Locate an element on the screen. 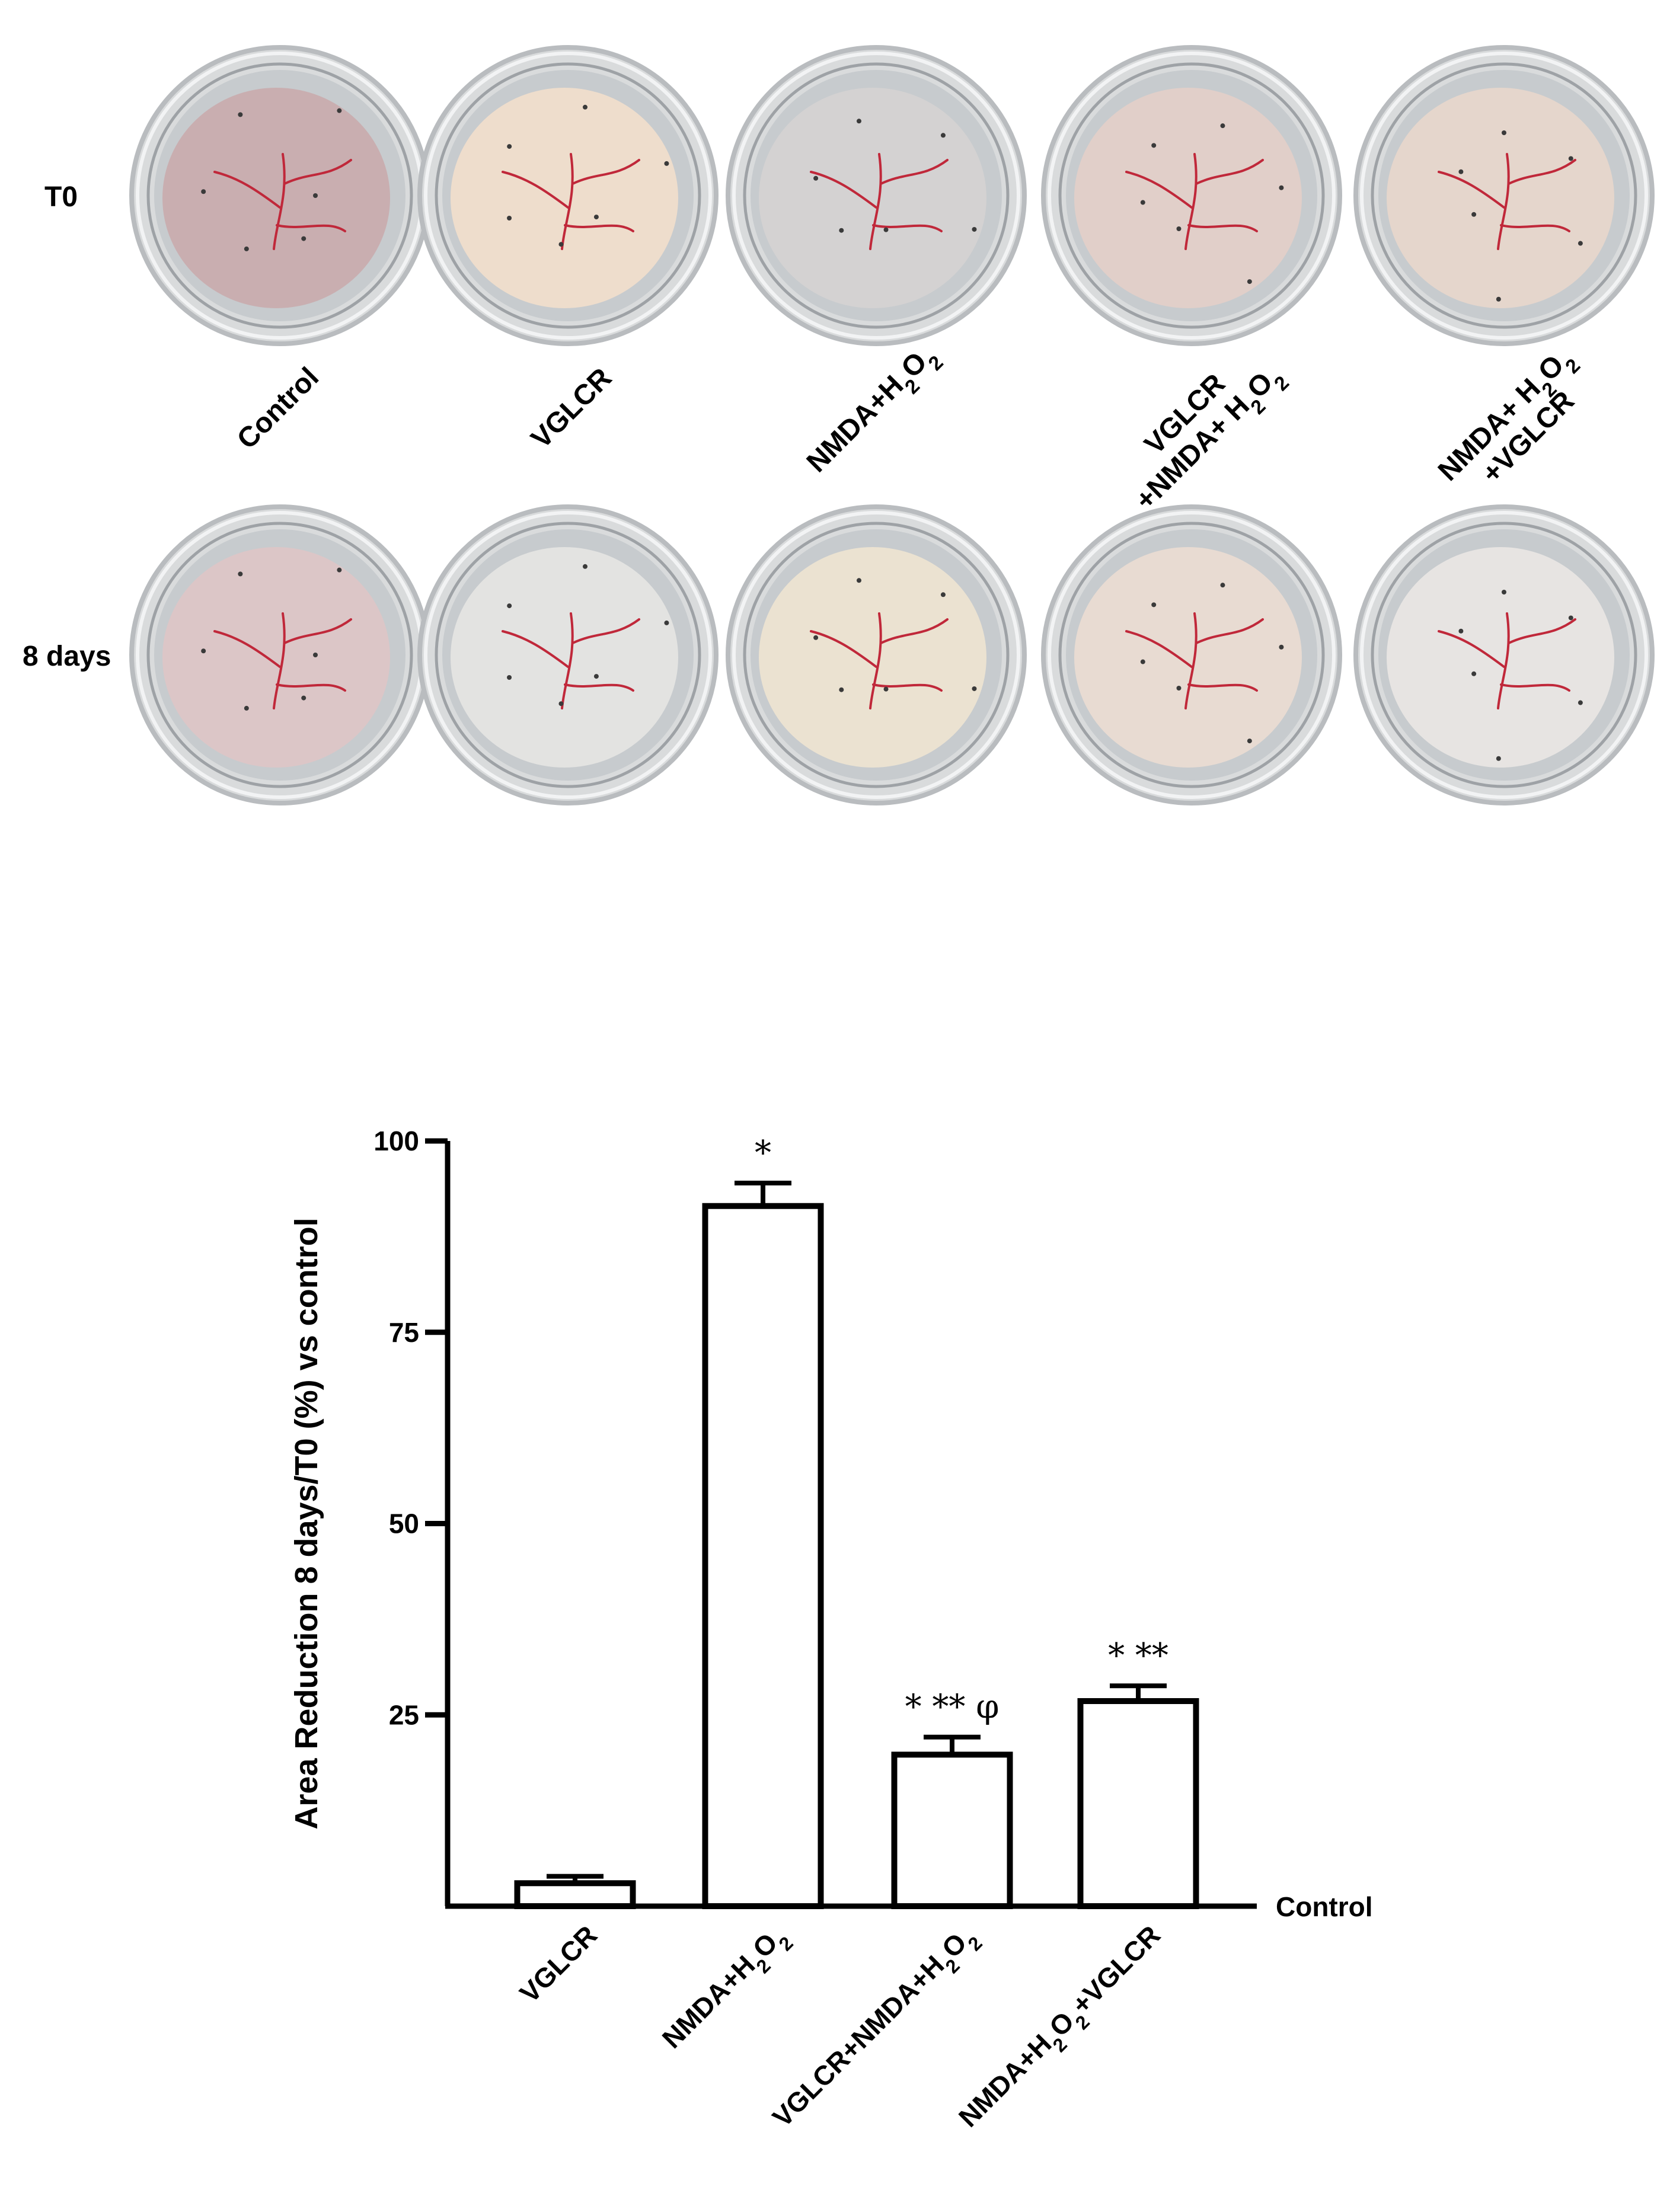 The width and height of the screenshot is (1670, 2212). y-axis-label: Area Reduction 8 days/T0 (%) vs control is located at coordinates (307, 1523).